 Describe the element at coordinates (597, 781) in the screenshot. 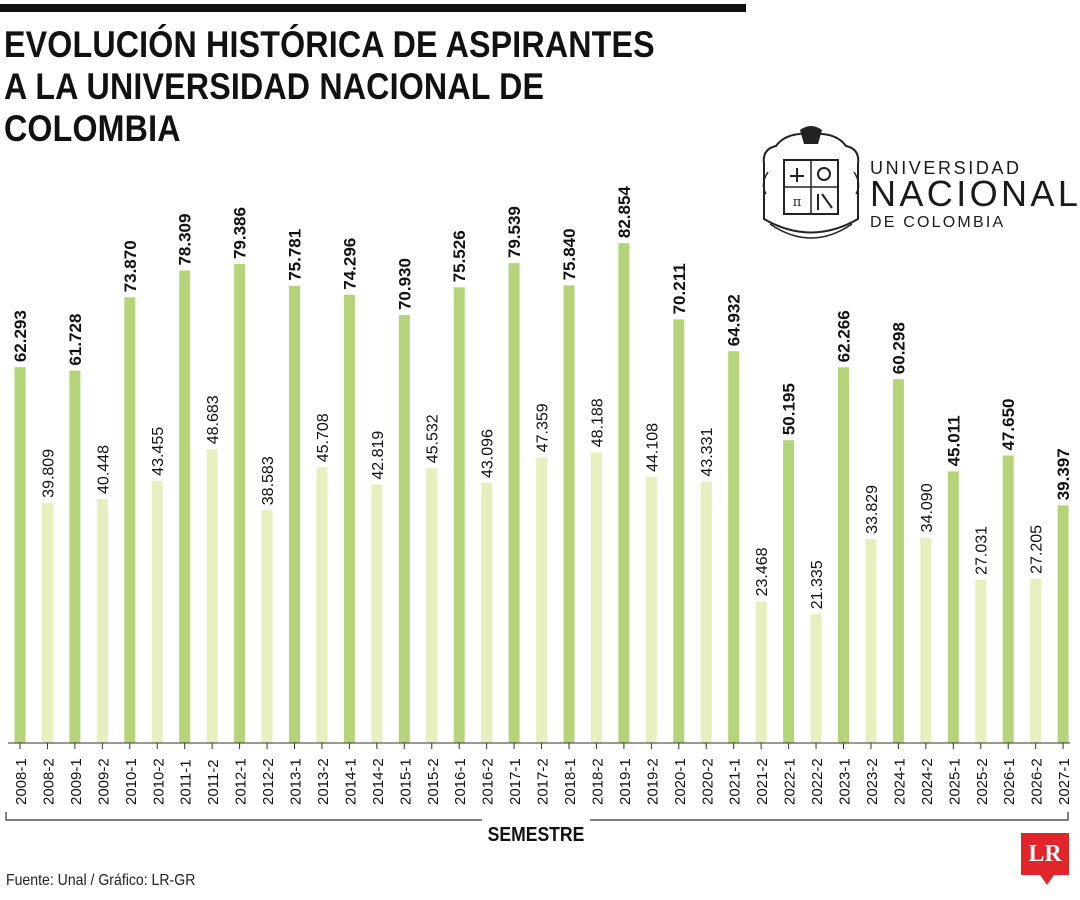

I see `category-label-2018-2: 2018-2` at that location.